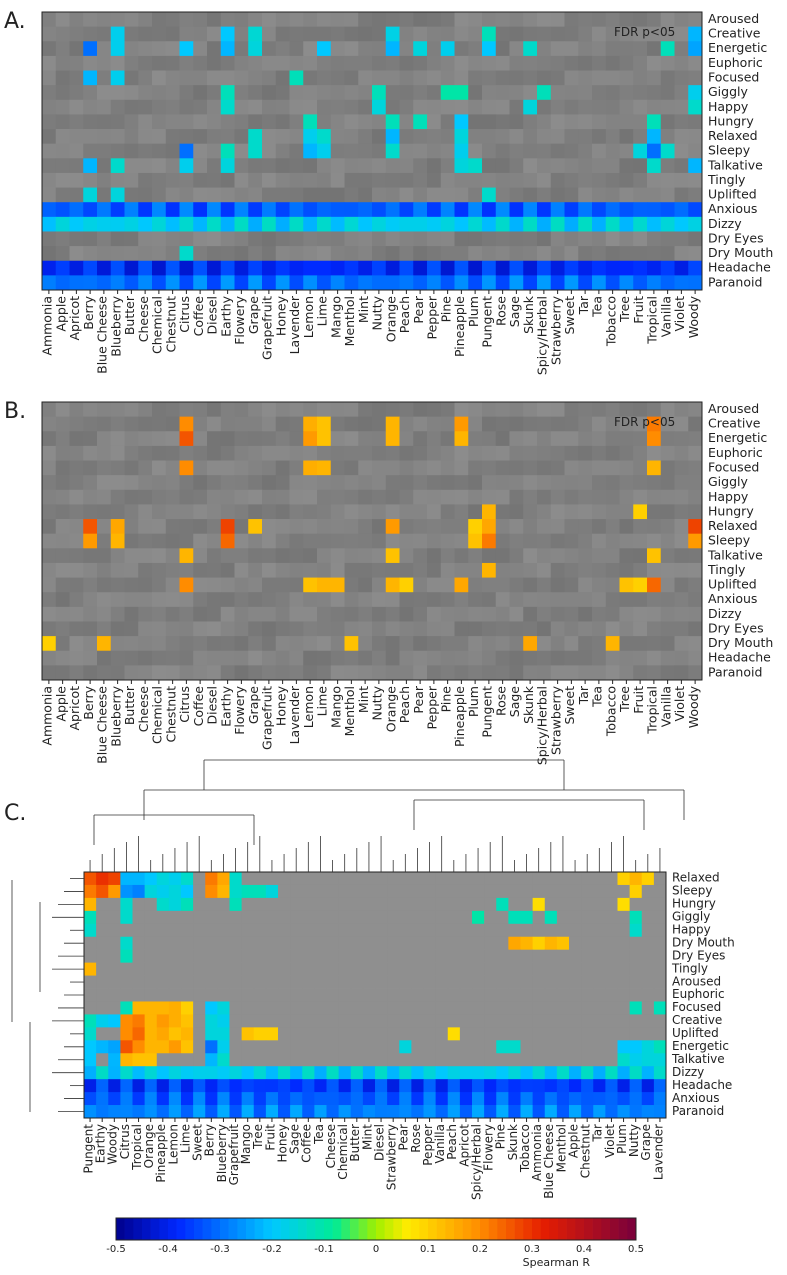 The image size is (787, 1275). Describe the element at coordinates (269, 453) in the screenshot. I see `cell-Euphoric-Grapefruit` at that location.